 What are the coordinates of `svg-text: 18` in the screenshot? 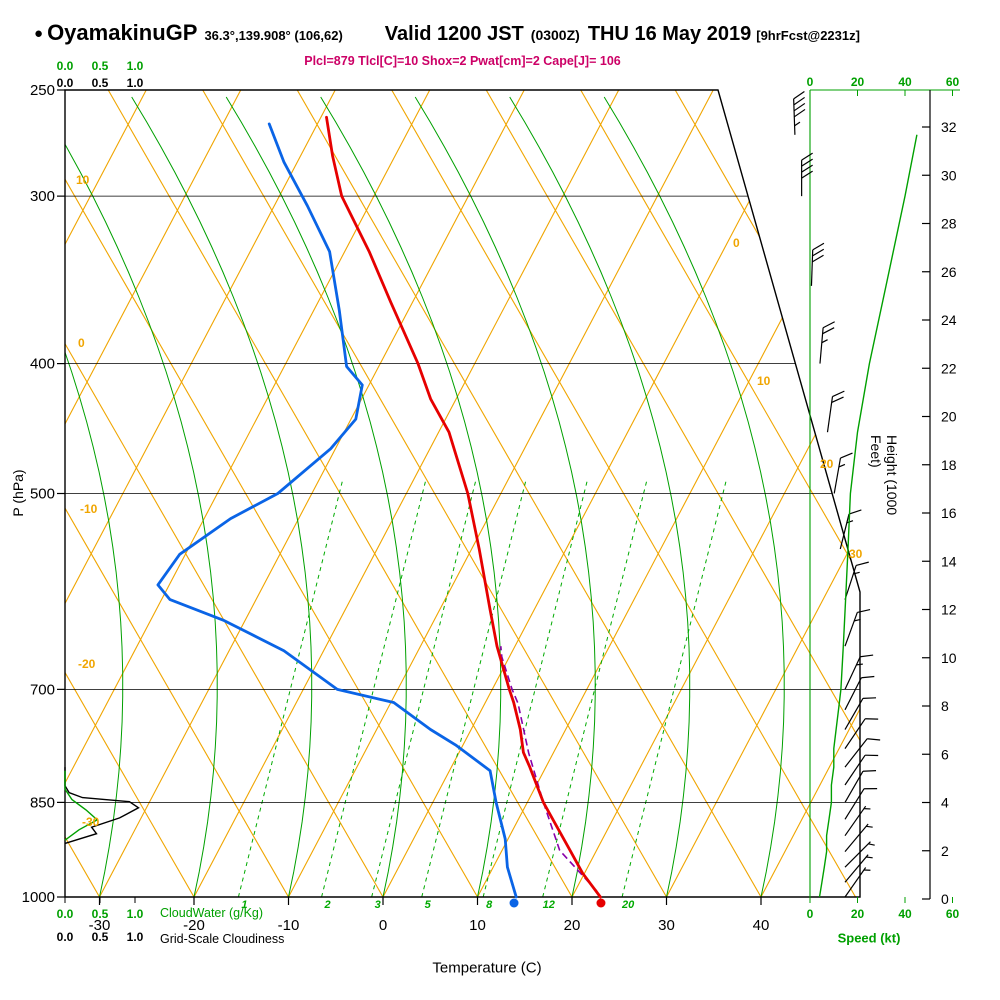 It's located at (949, 465).